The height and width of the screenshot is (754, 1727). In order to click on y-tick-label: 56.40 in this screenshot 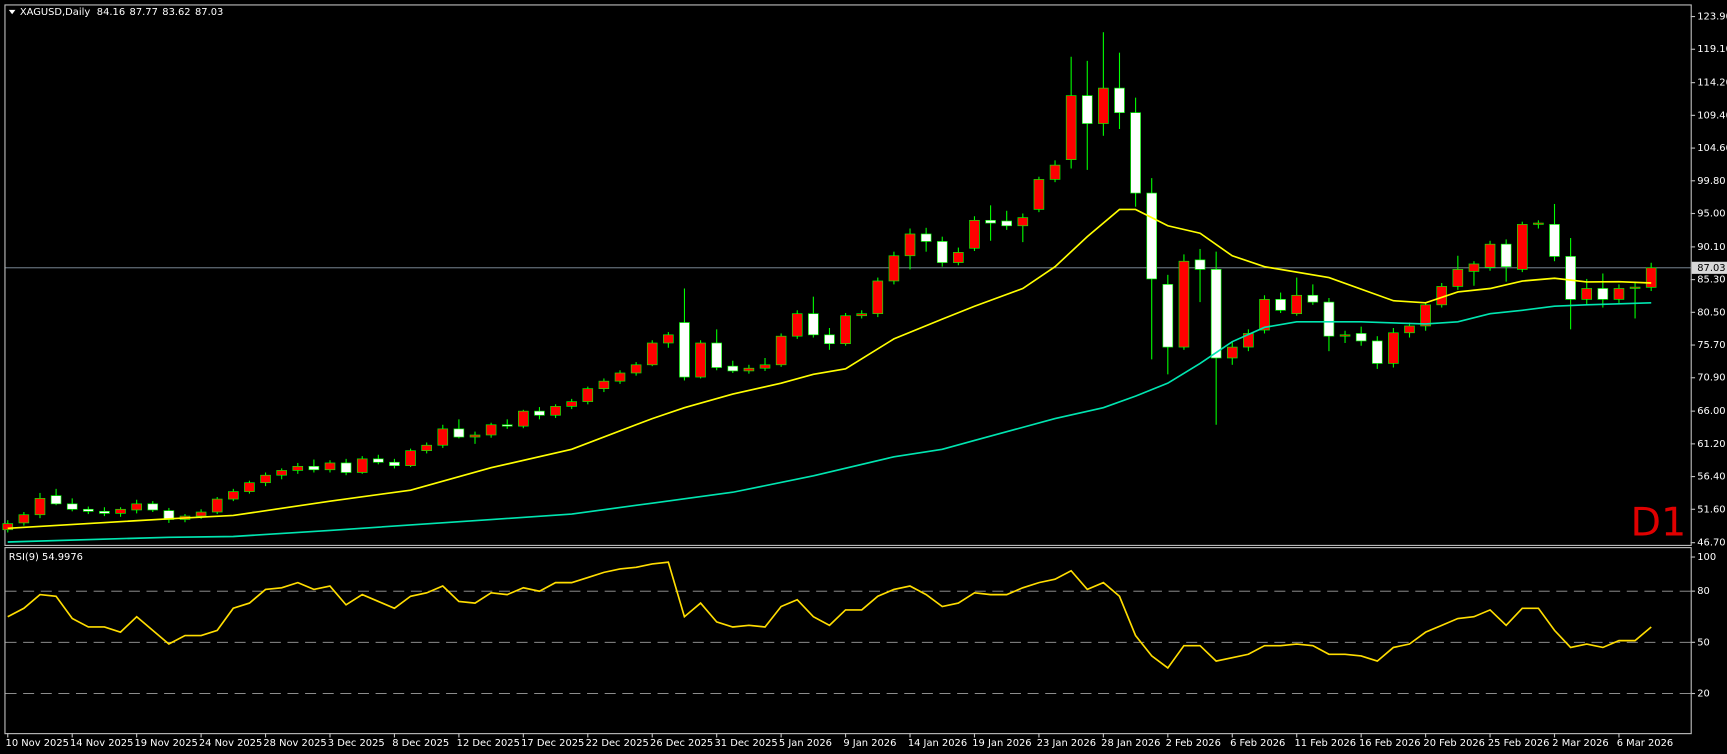, I will do `click(1711, 477)`.